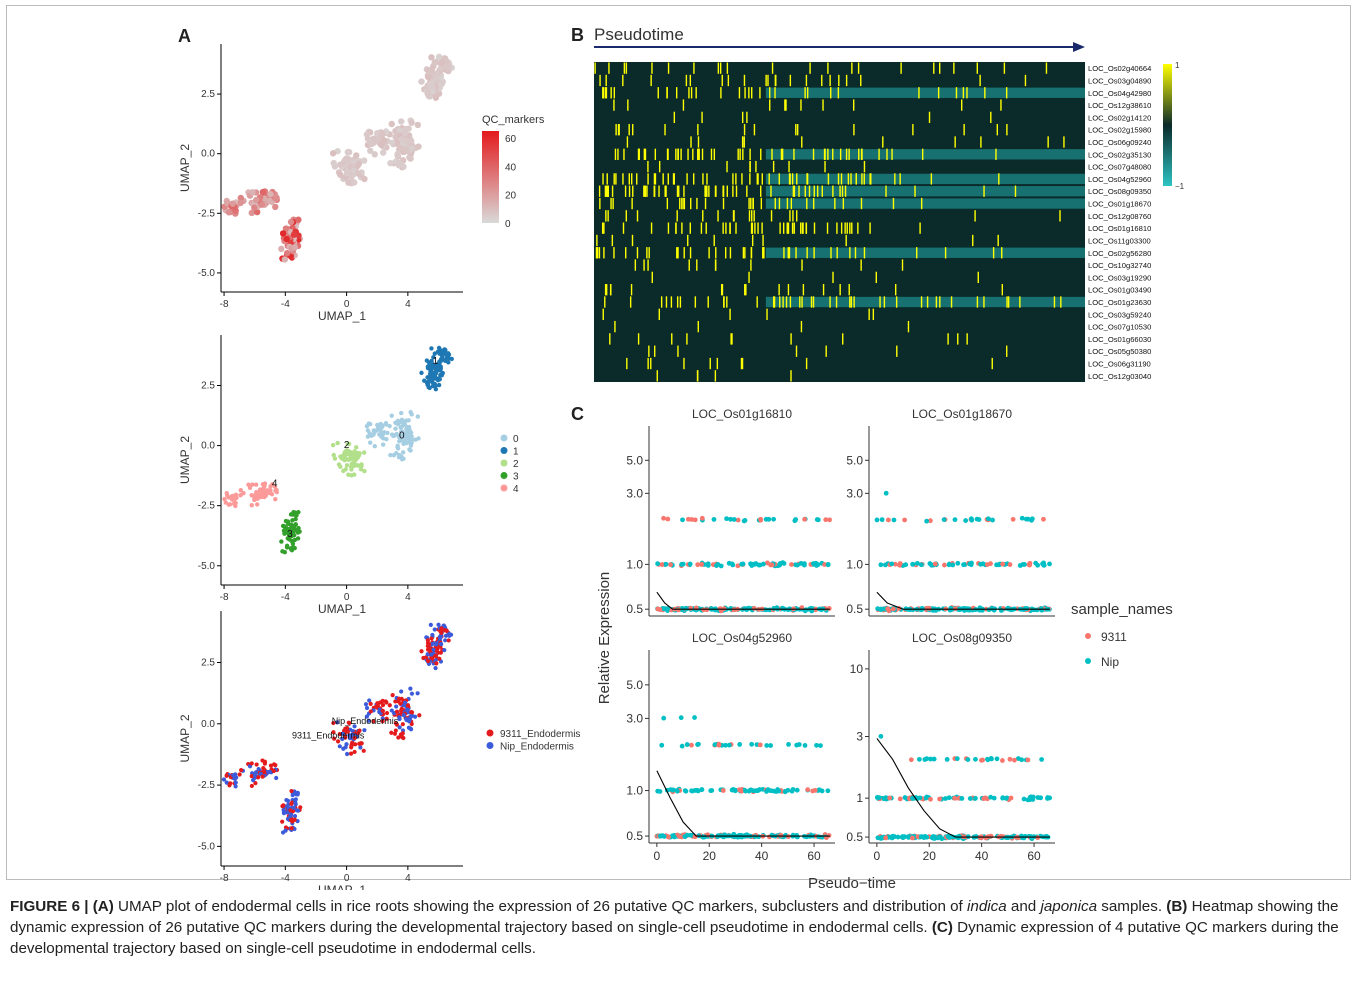  What do you see at coordinates (1119, 204) in the screenshot?
I see `heatmap-row-label: LOC_Os01g18670` at bounding box center [1119, 204].